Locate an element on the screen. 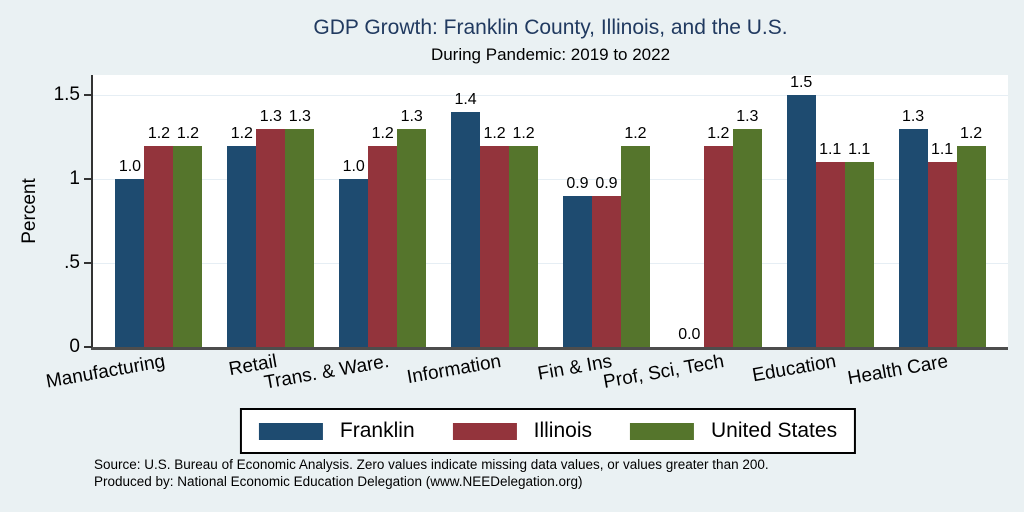 This screenshot has height=512, width=1024. legend-item-united-states: United States is located at coordinates (733, 431).